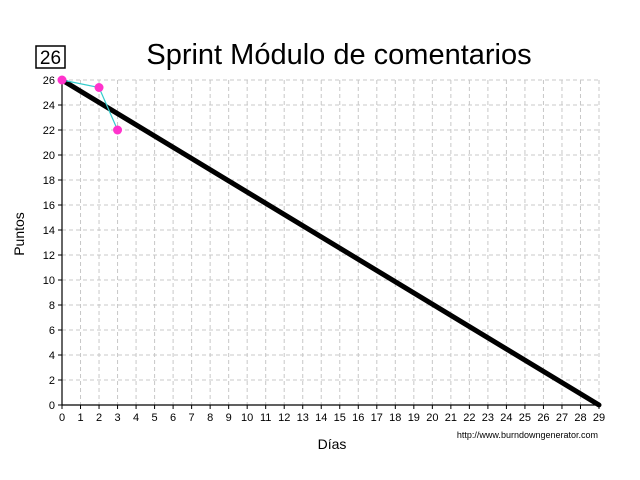 The width and height of the screenshot is (640, 480). What do you see at coordinates (155, 418) in the screenshot?
I see `x-tick-label: 5` at bounding box center [155, 418].